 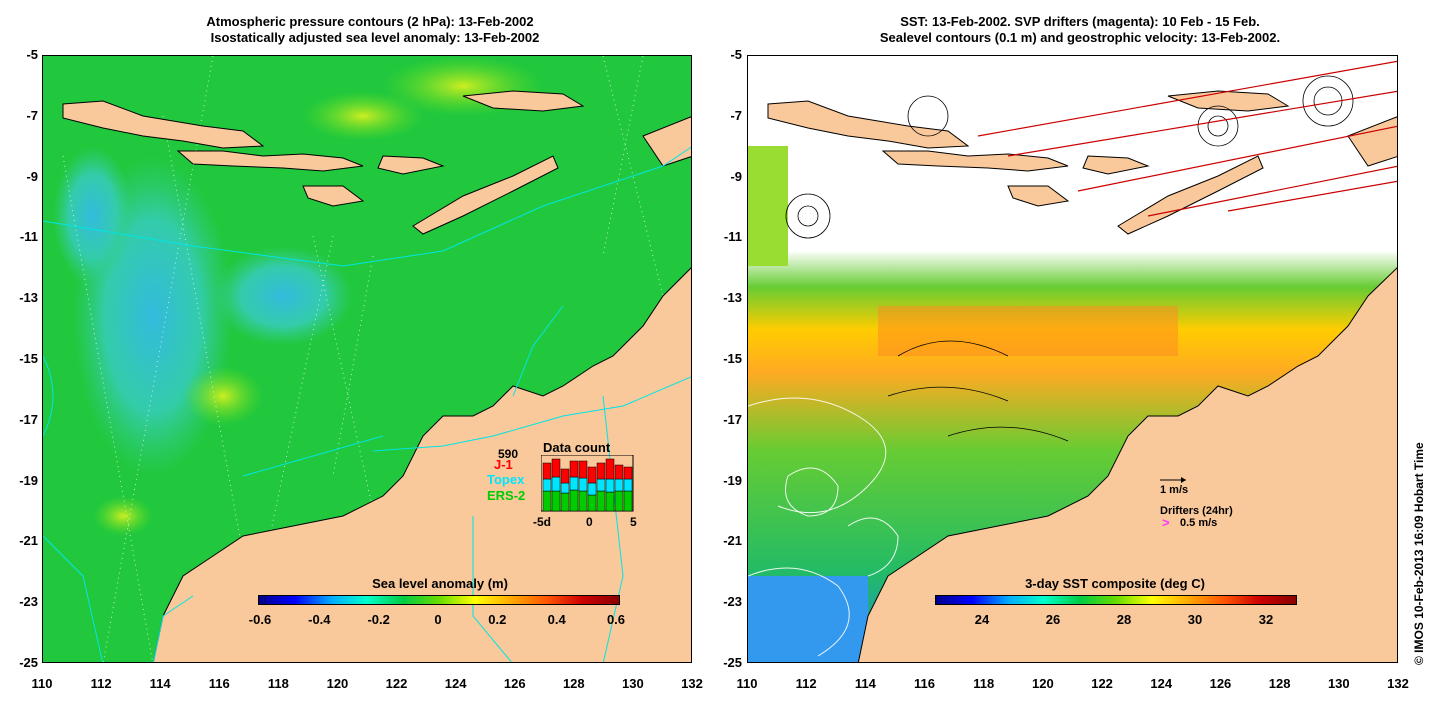 What do you see at coordinates (1419, 553) in the screenshot?
I see `copyright-text: © IMOS 10-Feb-2013 16:09 Hobart Time` at bounding box center [1419, 553].